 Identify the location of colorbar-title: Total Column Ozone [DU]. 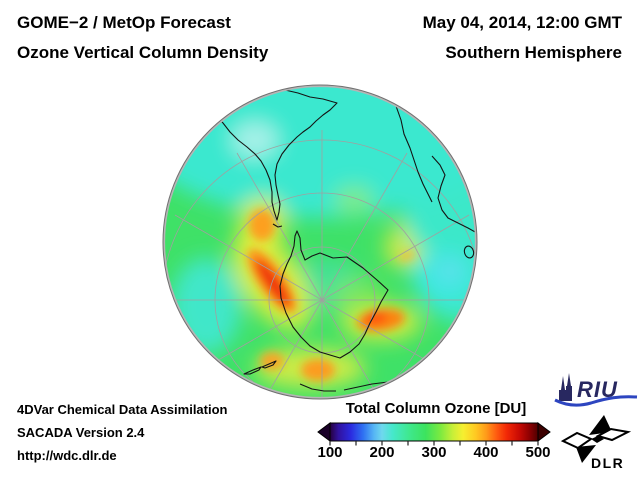
(436, 408).